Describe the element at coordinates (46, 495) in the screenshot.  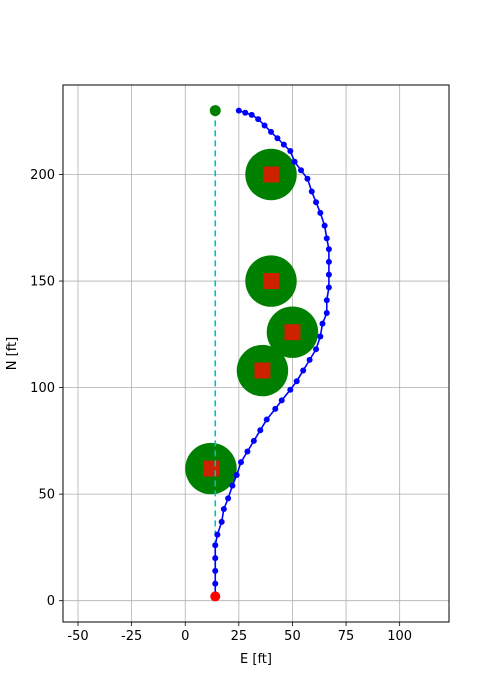
I see `y-tick-label: 50` at that location.